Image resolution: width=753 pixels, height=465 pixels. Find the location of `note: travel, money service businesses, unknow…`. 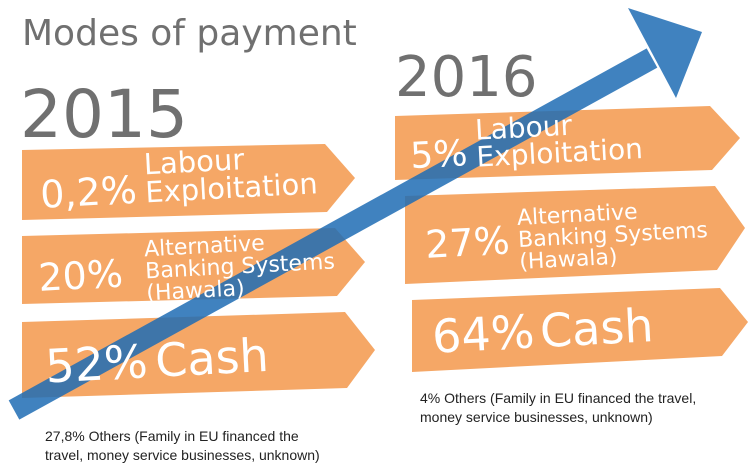

note: travel, money service businesses, unknow… is located at coordinates (182, 455).